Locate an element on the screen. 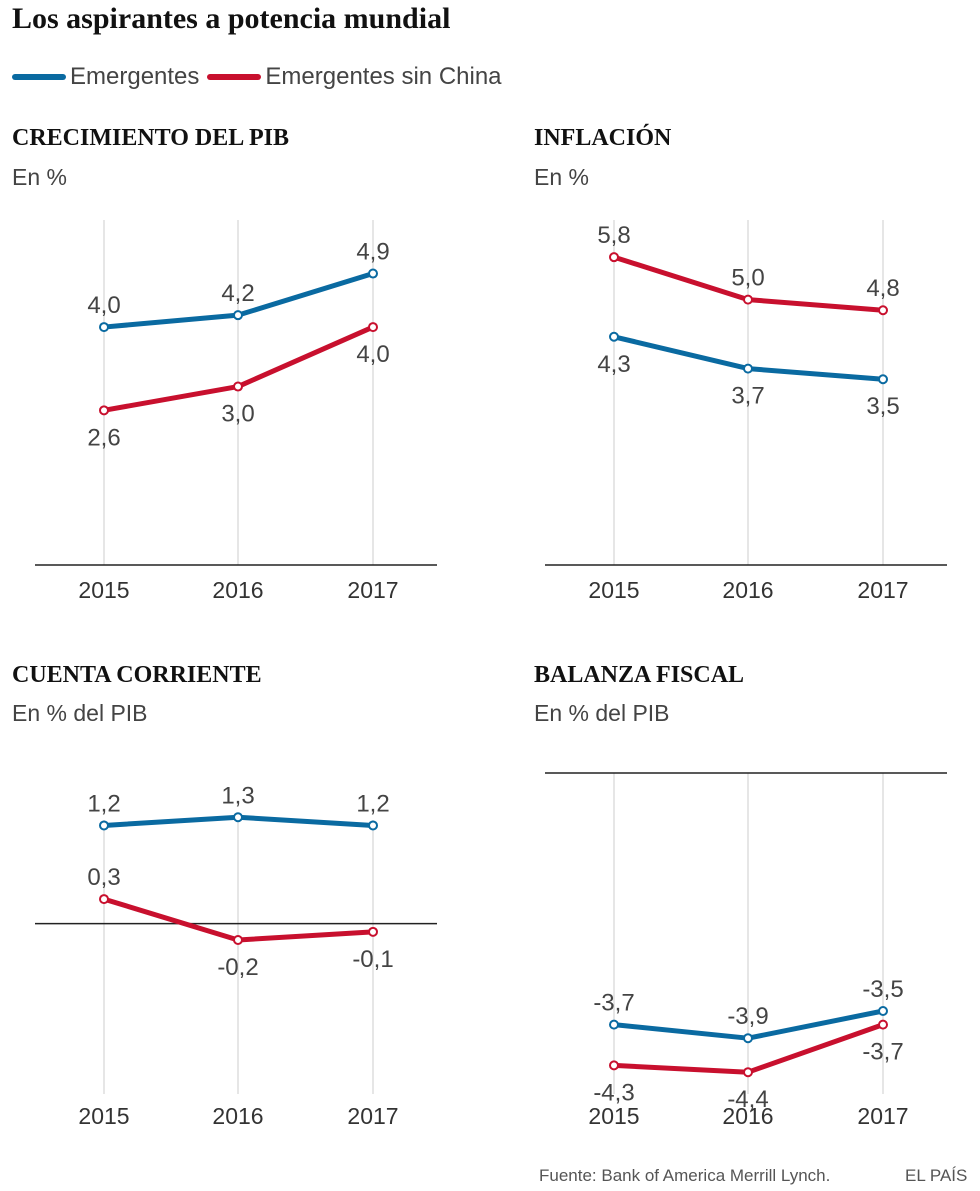  panel-title-cuenta-corriente: CUENTA CORRIENTE is located at coordinates (137, 675).